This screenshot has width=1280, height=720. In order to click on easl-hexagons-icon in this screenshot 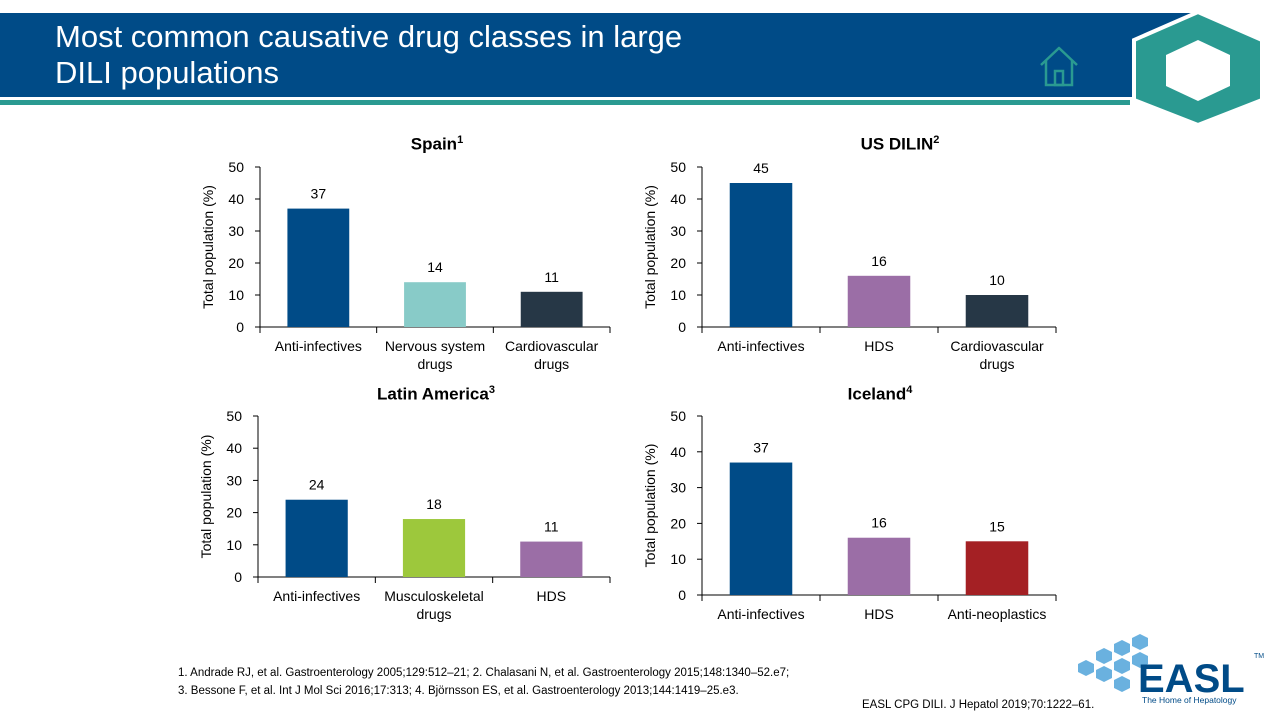, I will do `click(1113, 663)`.